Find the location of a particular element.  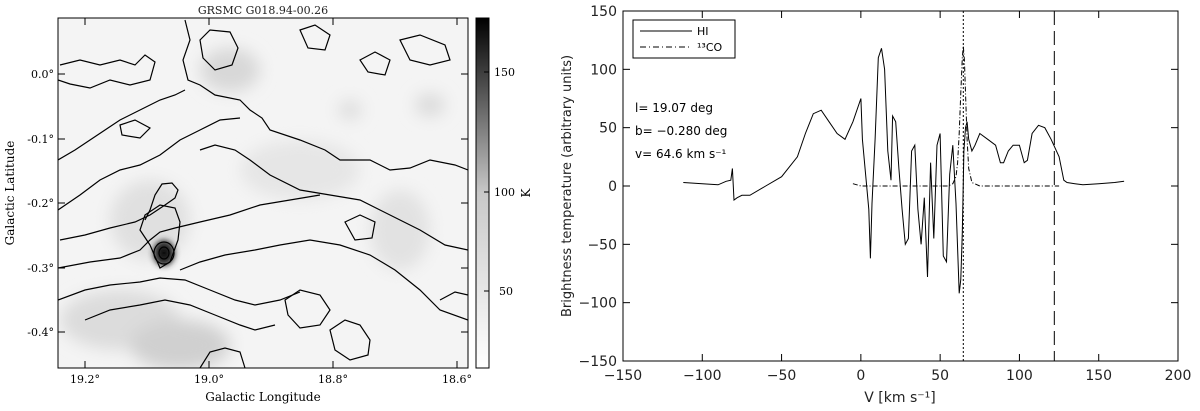

x-tick-label: 200 is located at coordinates (1178, 376).